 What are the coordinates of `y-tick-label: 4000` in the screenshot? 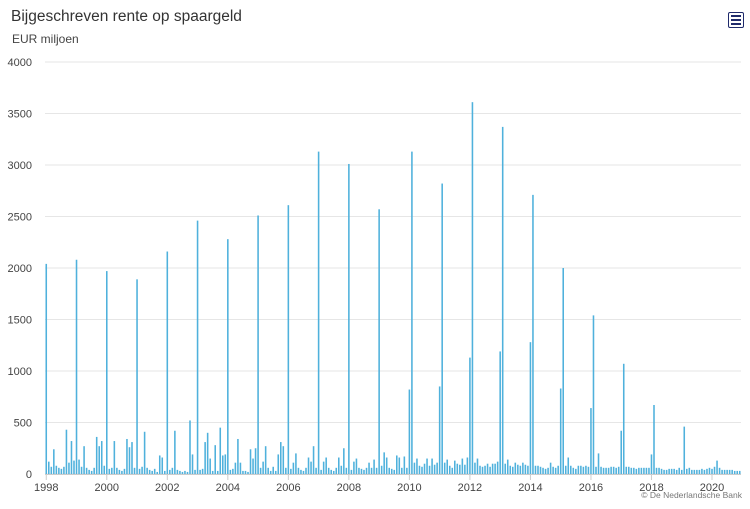 It's located at (20, 63).